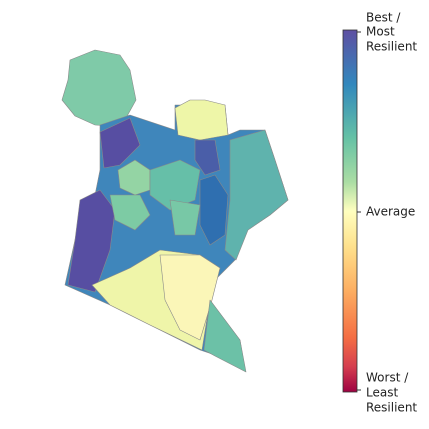 Image resolution: width=429 pixels, height=429 pixels. Describe the element at coordinates (387, 378) in the screenshot. I see `colorbar-label: Worst /` at that location.